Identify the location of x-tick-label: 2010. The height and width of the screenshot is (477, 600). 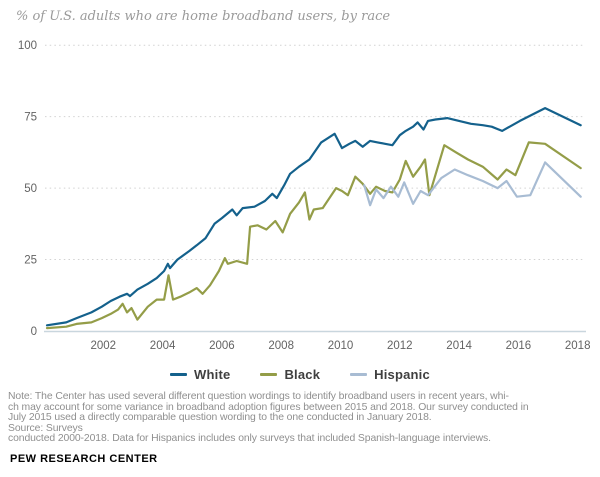
(341, 346).